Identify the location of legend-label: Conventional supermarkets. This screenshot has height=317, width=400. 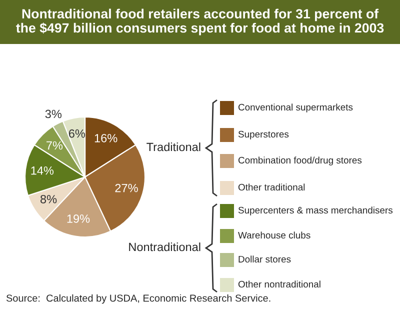
(295, 108).